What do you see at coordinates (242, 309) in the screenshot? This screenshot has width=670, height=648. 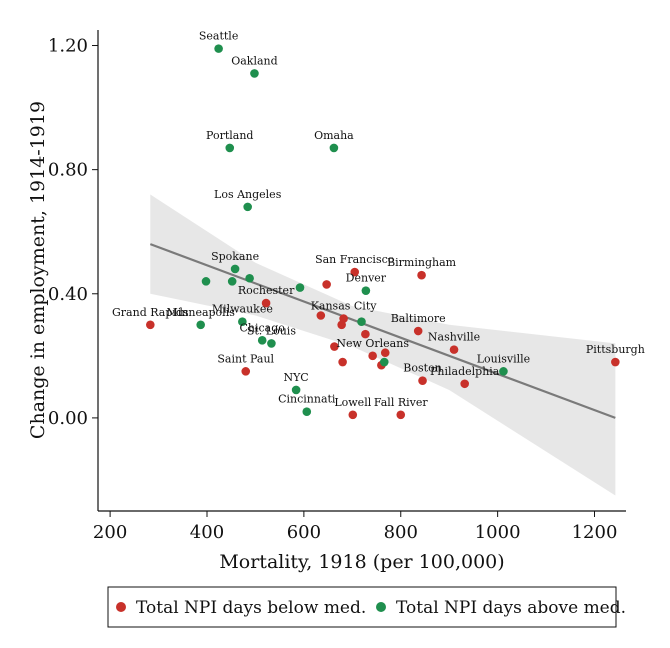 I see `point-label: Milwaukee` at bounding box center [242, 309].